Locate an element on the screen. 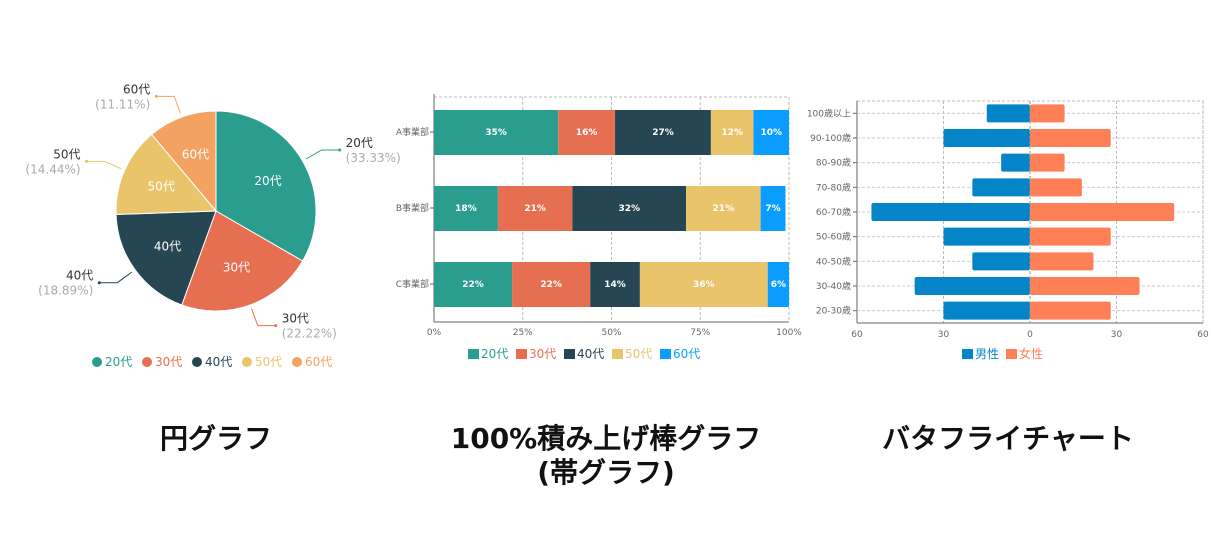 The image size is (1211, 533). y-tick-label: 80-90歳 is located at coordinates (833, 163).